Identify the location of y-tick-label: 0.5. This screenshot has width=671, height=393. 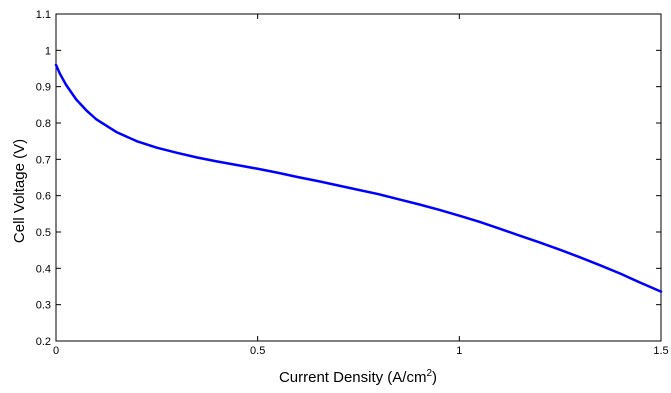
(43, 233).